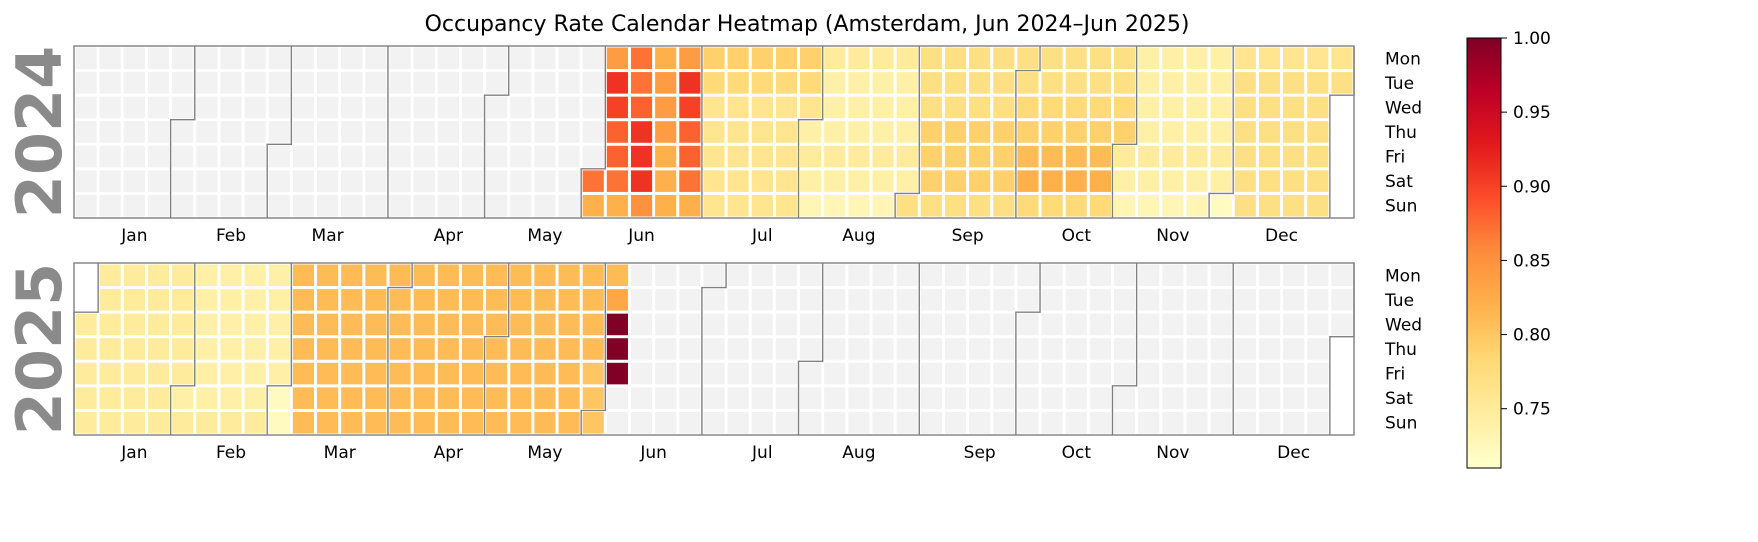  I want to click on weekday-label: Wed, so click(1403, 325).